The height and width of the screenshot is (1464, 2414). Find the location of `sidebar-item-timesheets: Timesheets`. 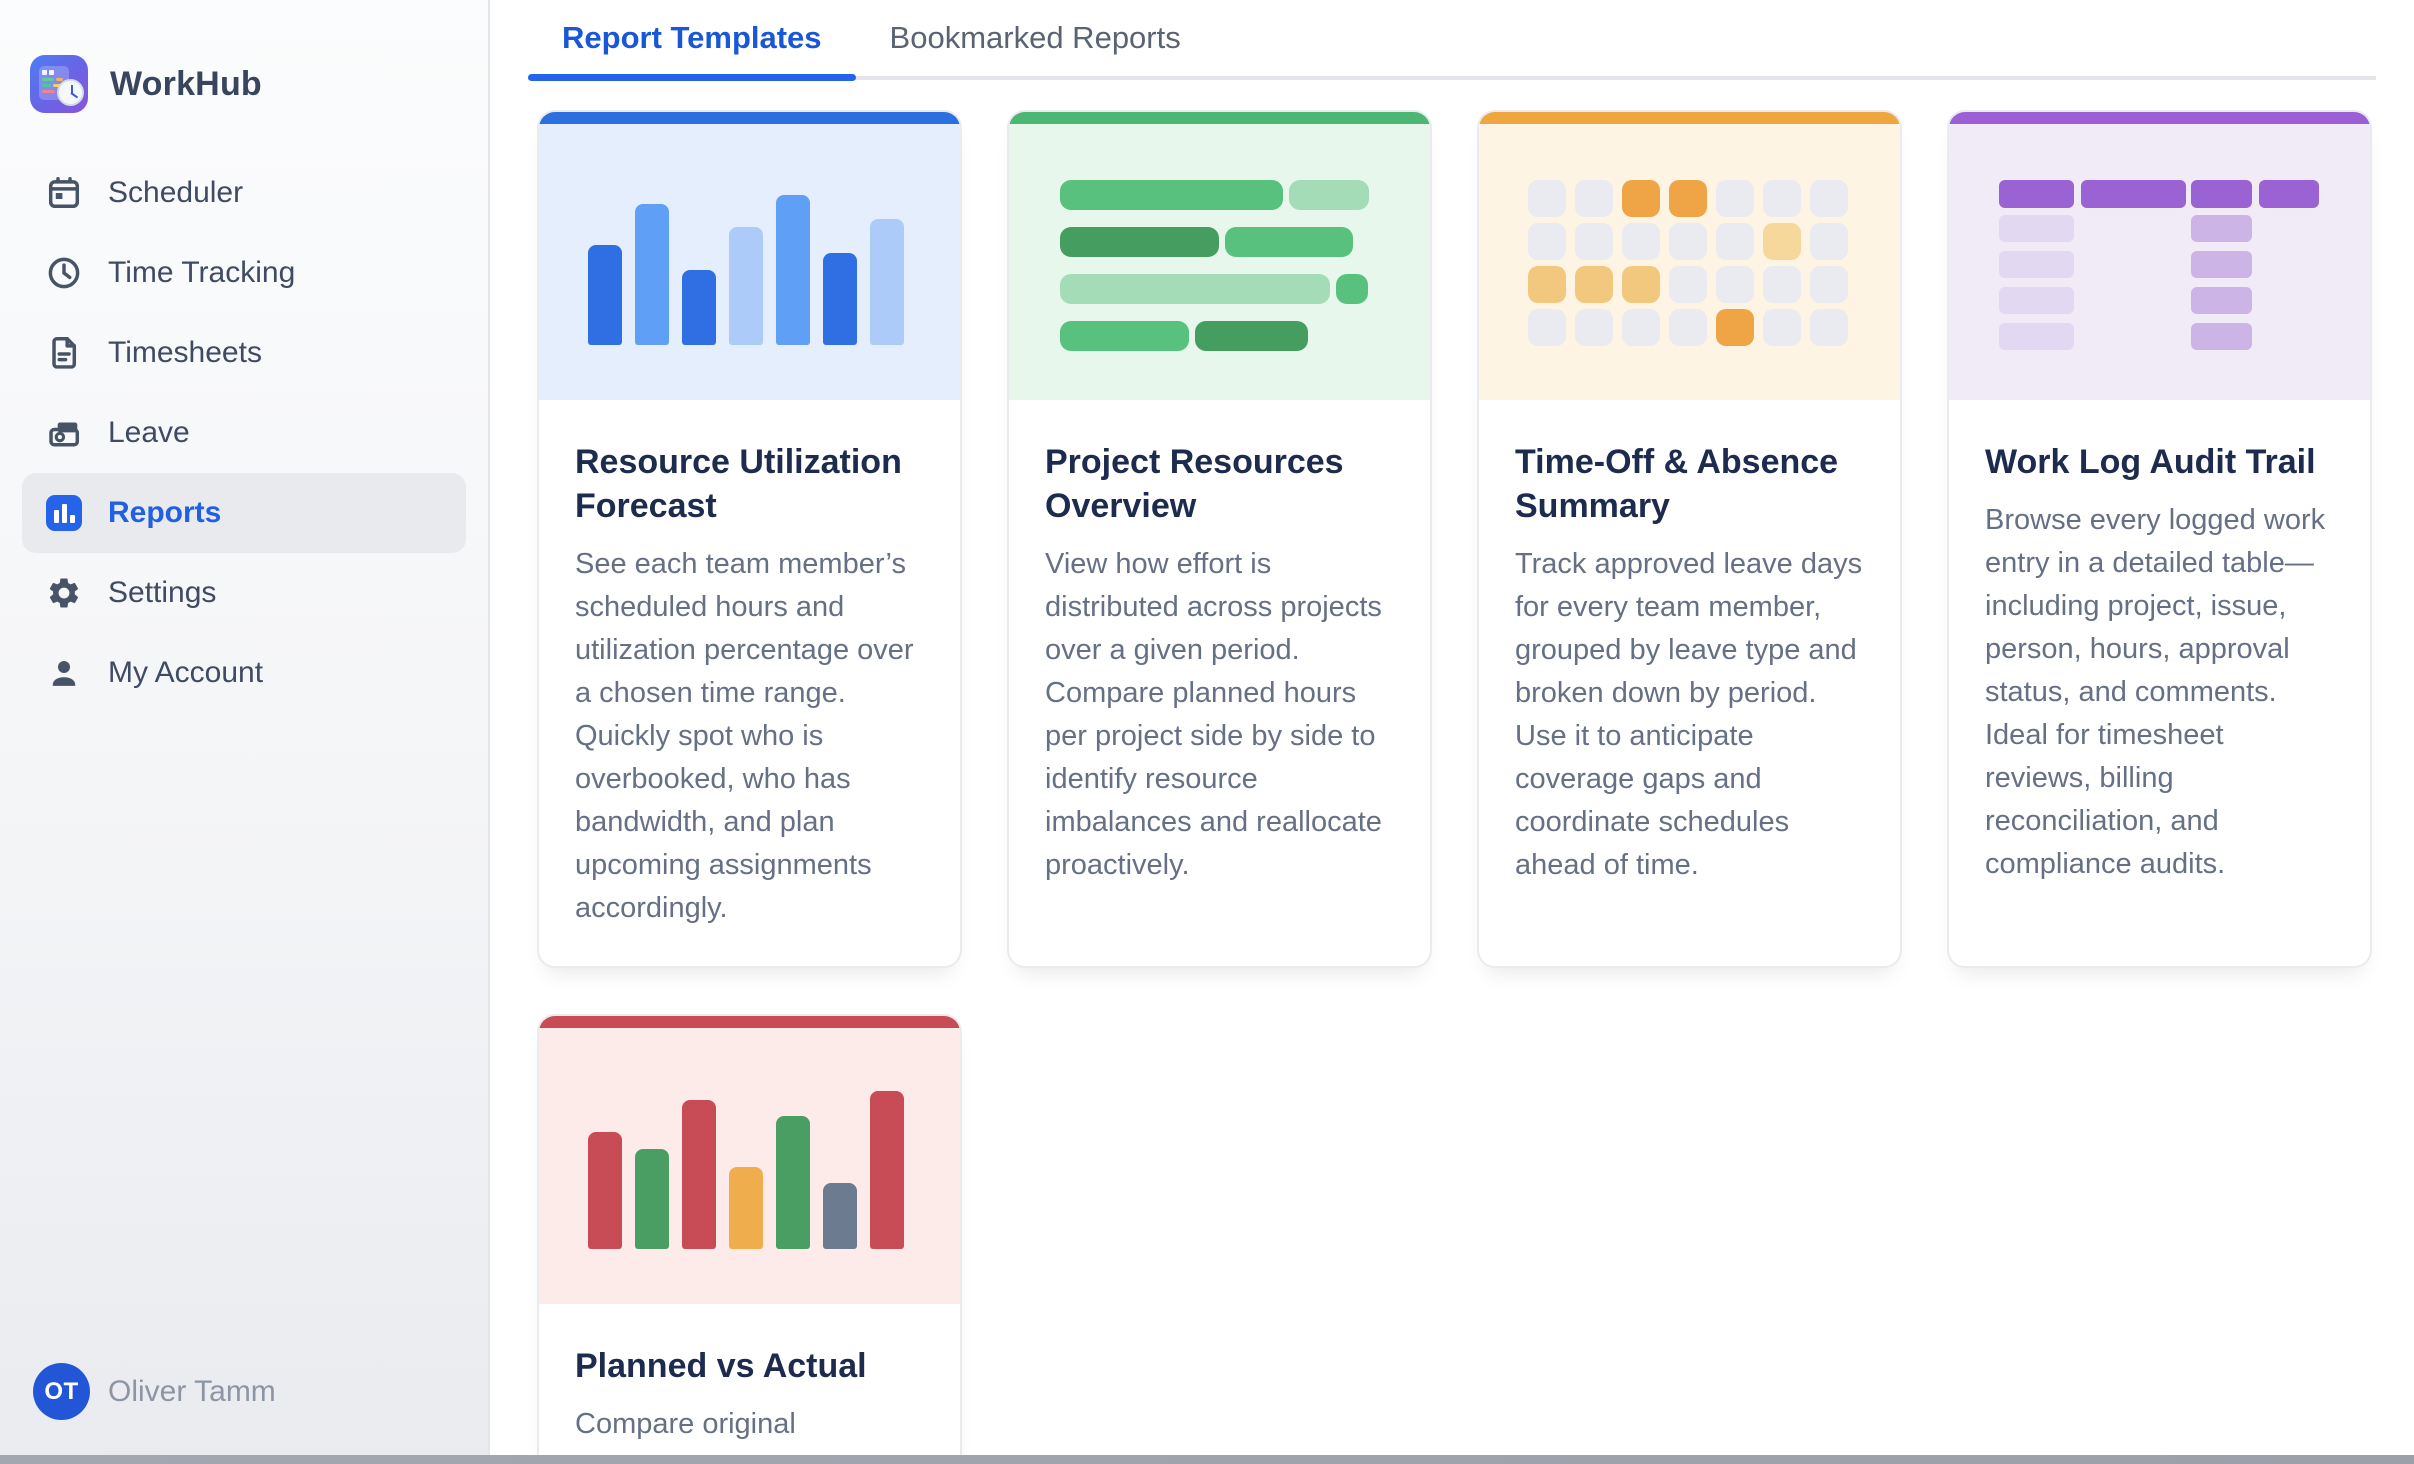

sidebar-item-timesheets: Timesheets is located at coordinates (244, 353).